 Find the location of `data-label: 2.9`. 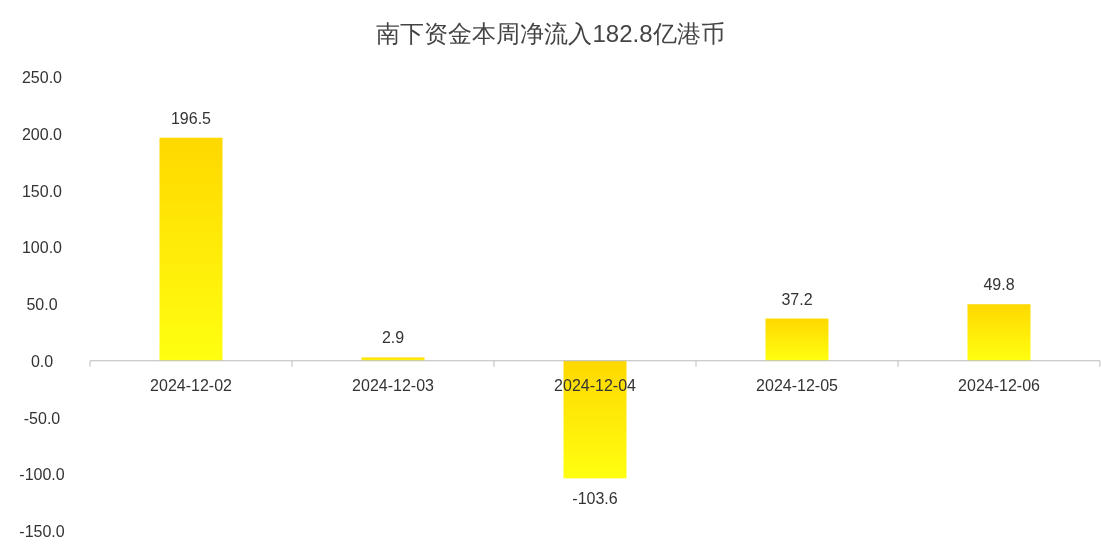

data-label: 2.9 is located at coordinates (393, 338).